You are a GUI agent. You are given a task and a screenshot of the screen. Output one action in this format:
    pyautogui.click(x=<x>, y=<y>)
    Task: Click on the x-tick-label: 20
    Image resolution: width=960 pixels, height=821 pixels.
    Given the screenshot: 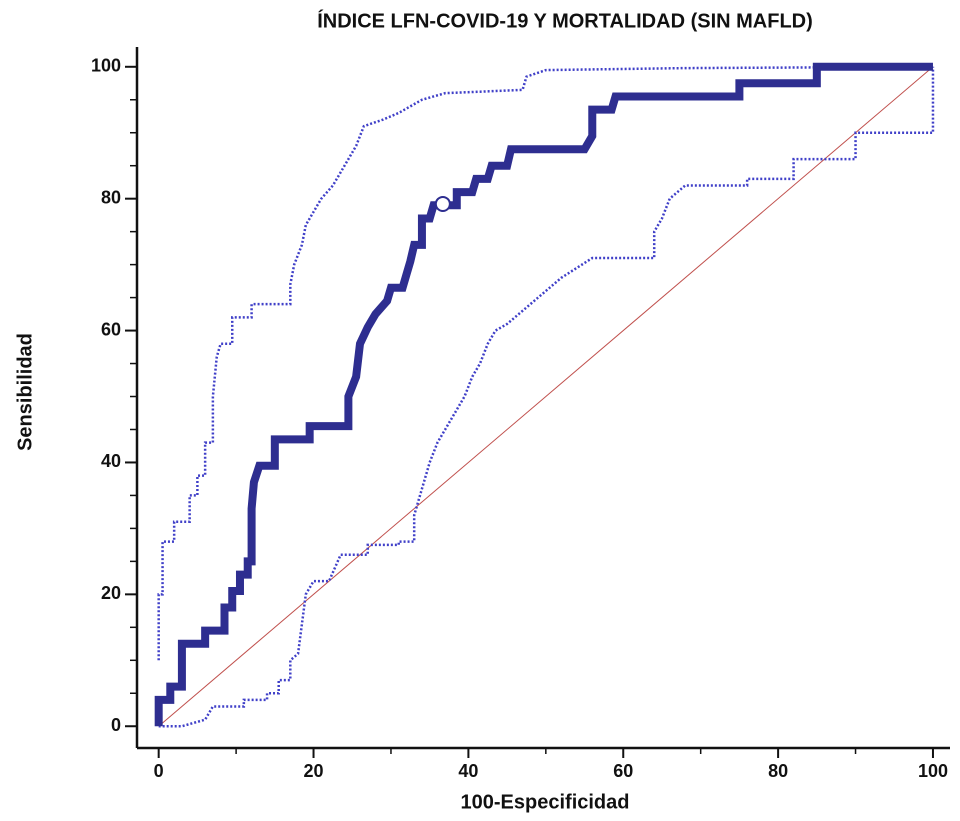 What is the action you would take?
    pyautogui.click(x=314, y=771)
    